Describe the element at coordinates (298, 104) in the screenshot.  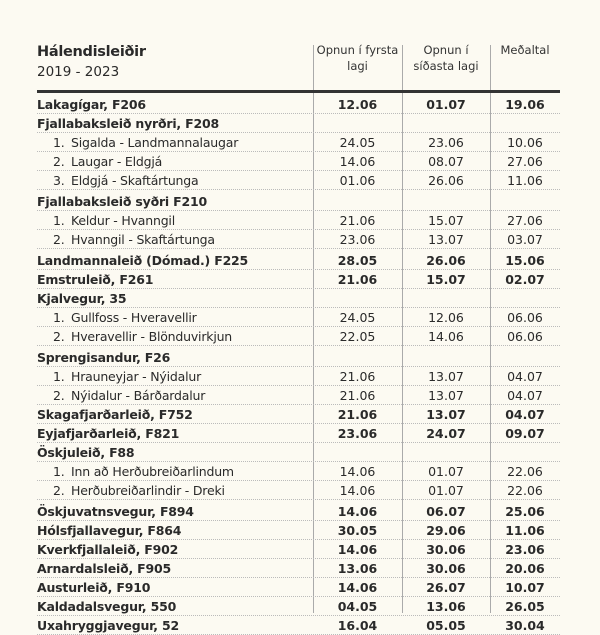
I see `table-row: Lakagígar, F206 12.06 01.07 19.06` at that location.